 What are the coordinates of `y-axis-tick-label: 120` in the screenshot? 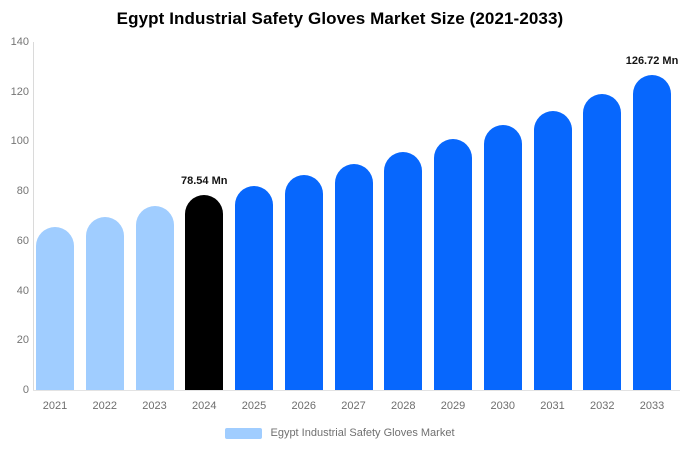 It's located at (19, 91).